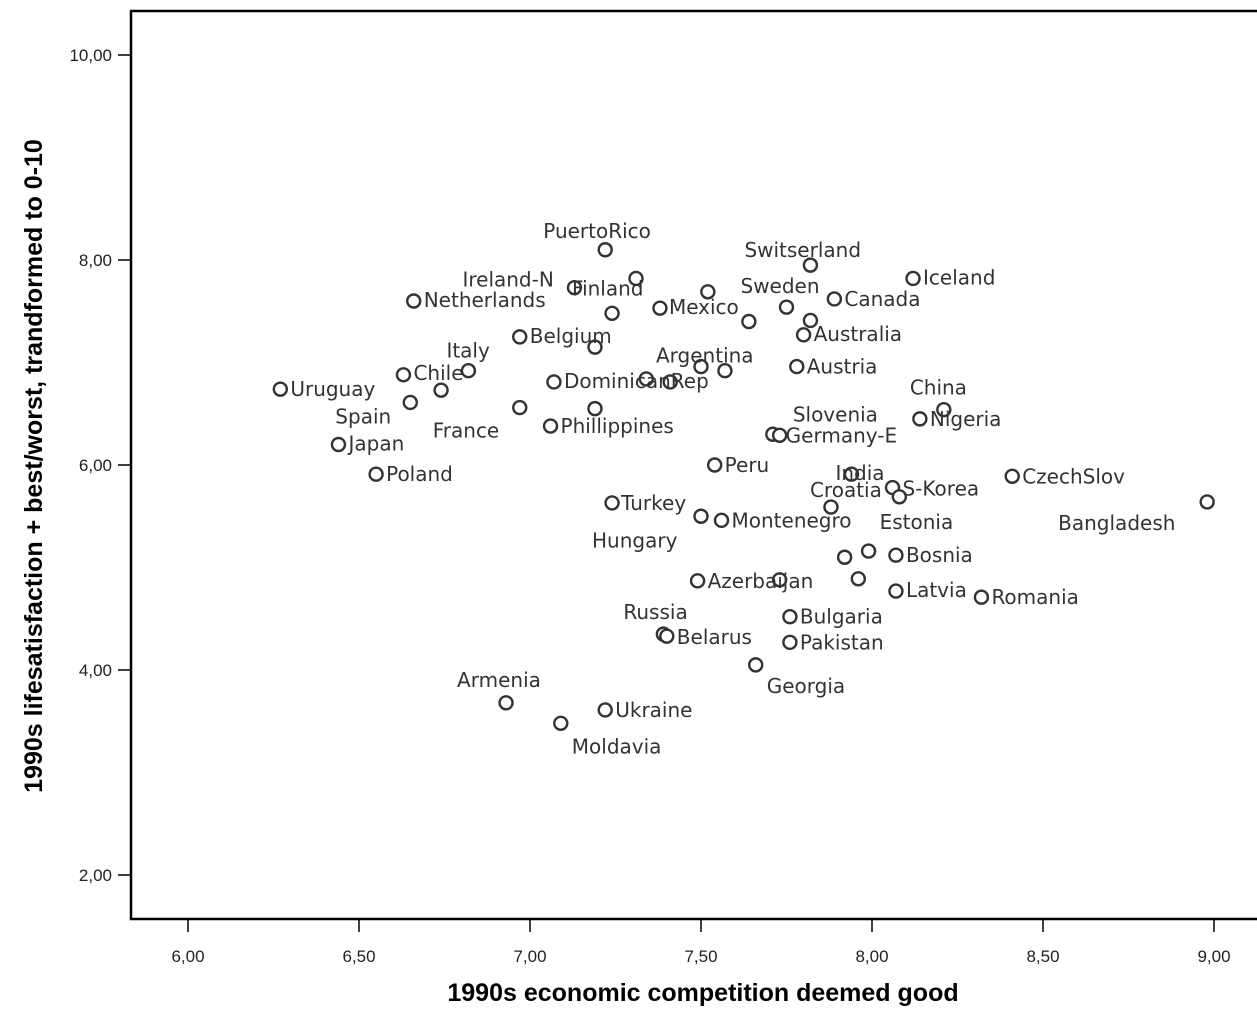 The height and width of the screenshot is (1009, 1257). Describe the element at coordinates (1213, 956) in the screenshot. I see `x-tick-label: 9,00` at that location.